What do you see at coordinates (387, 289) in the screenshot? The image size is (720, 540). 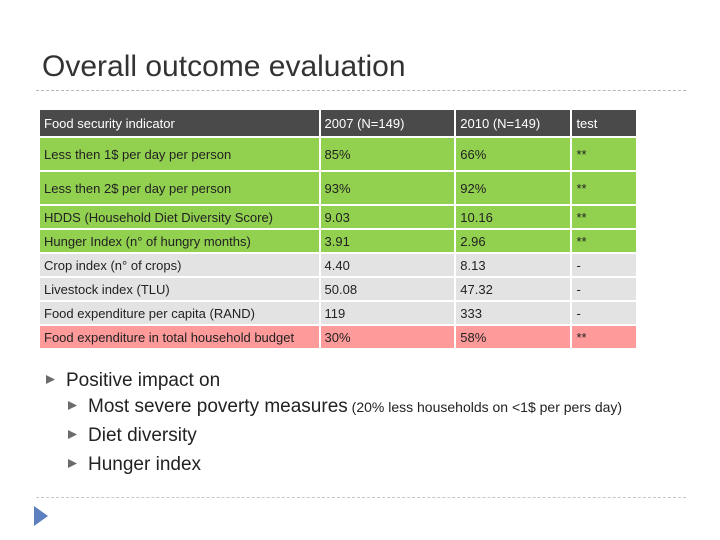 I see `cell-2007: 50.08` at bounding box center [387, 289].